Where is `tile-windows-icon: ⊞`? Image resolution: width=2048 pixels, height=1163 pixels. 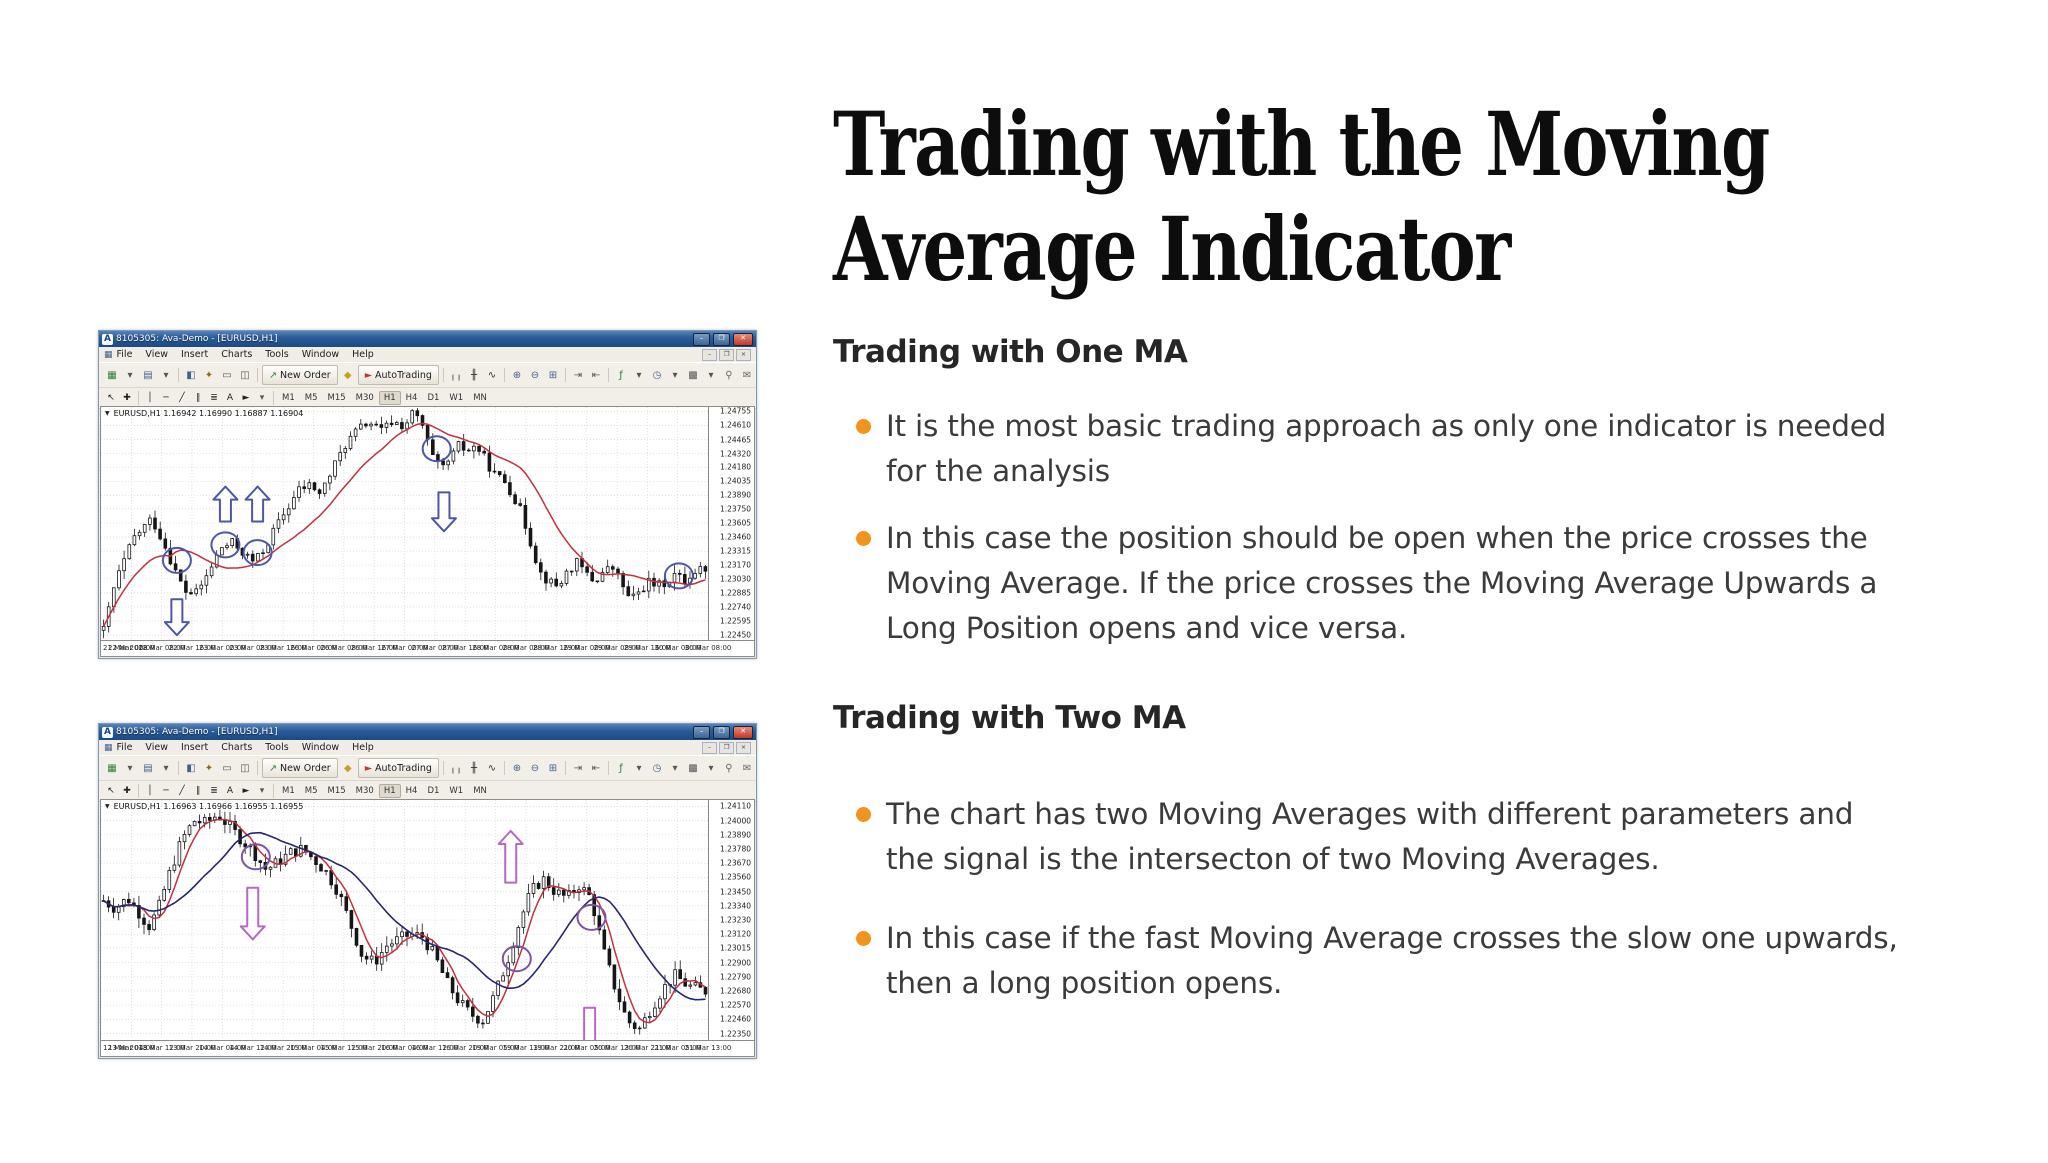
tile-windows-icon: ⊞ is located at coordinates (553, 768).